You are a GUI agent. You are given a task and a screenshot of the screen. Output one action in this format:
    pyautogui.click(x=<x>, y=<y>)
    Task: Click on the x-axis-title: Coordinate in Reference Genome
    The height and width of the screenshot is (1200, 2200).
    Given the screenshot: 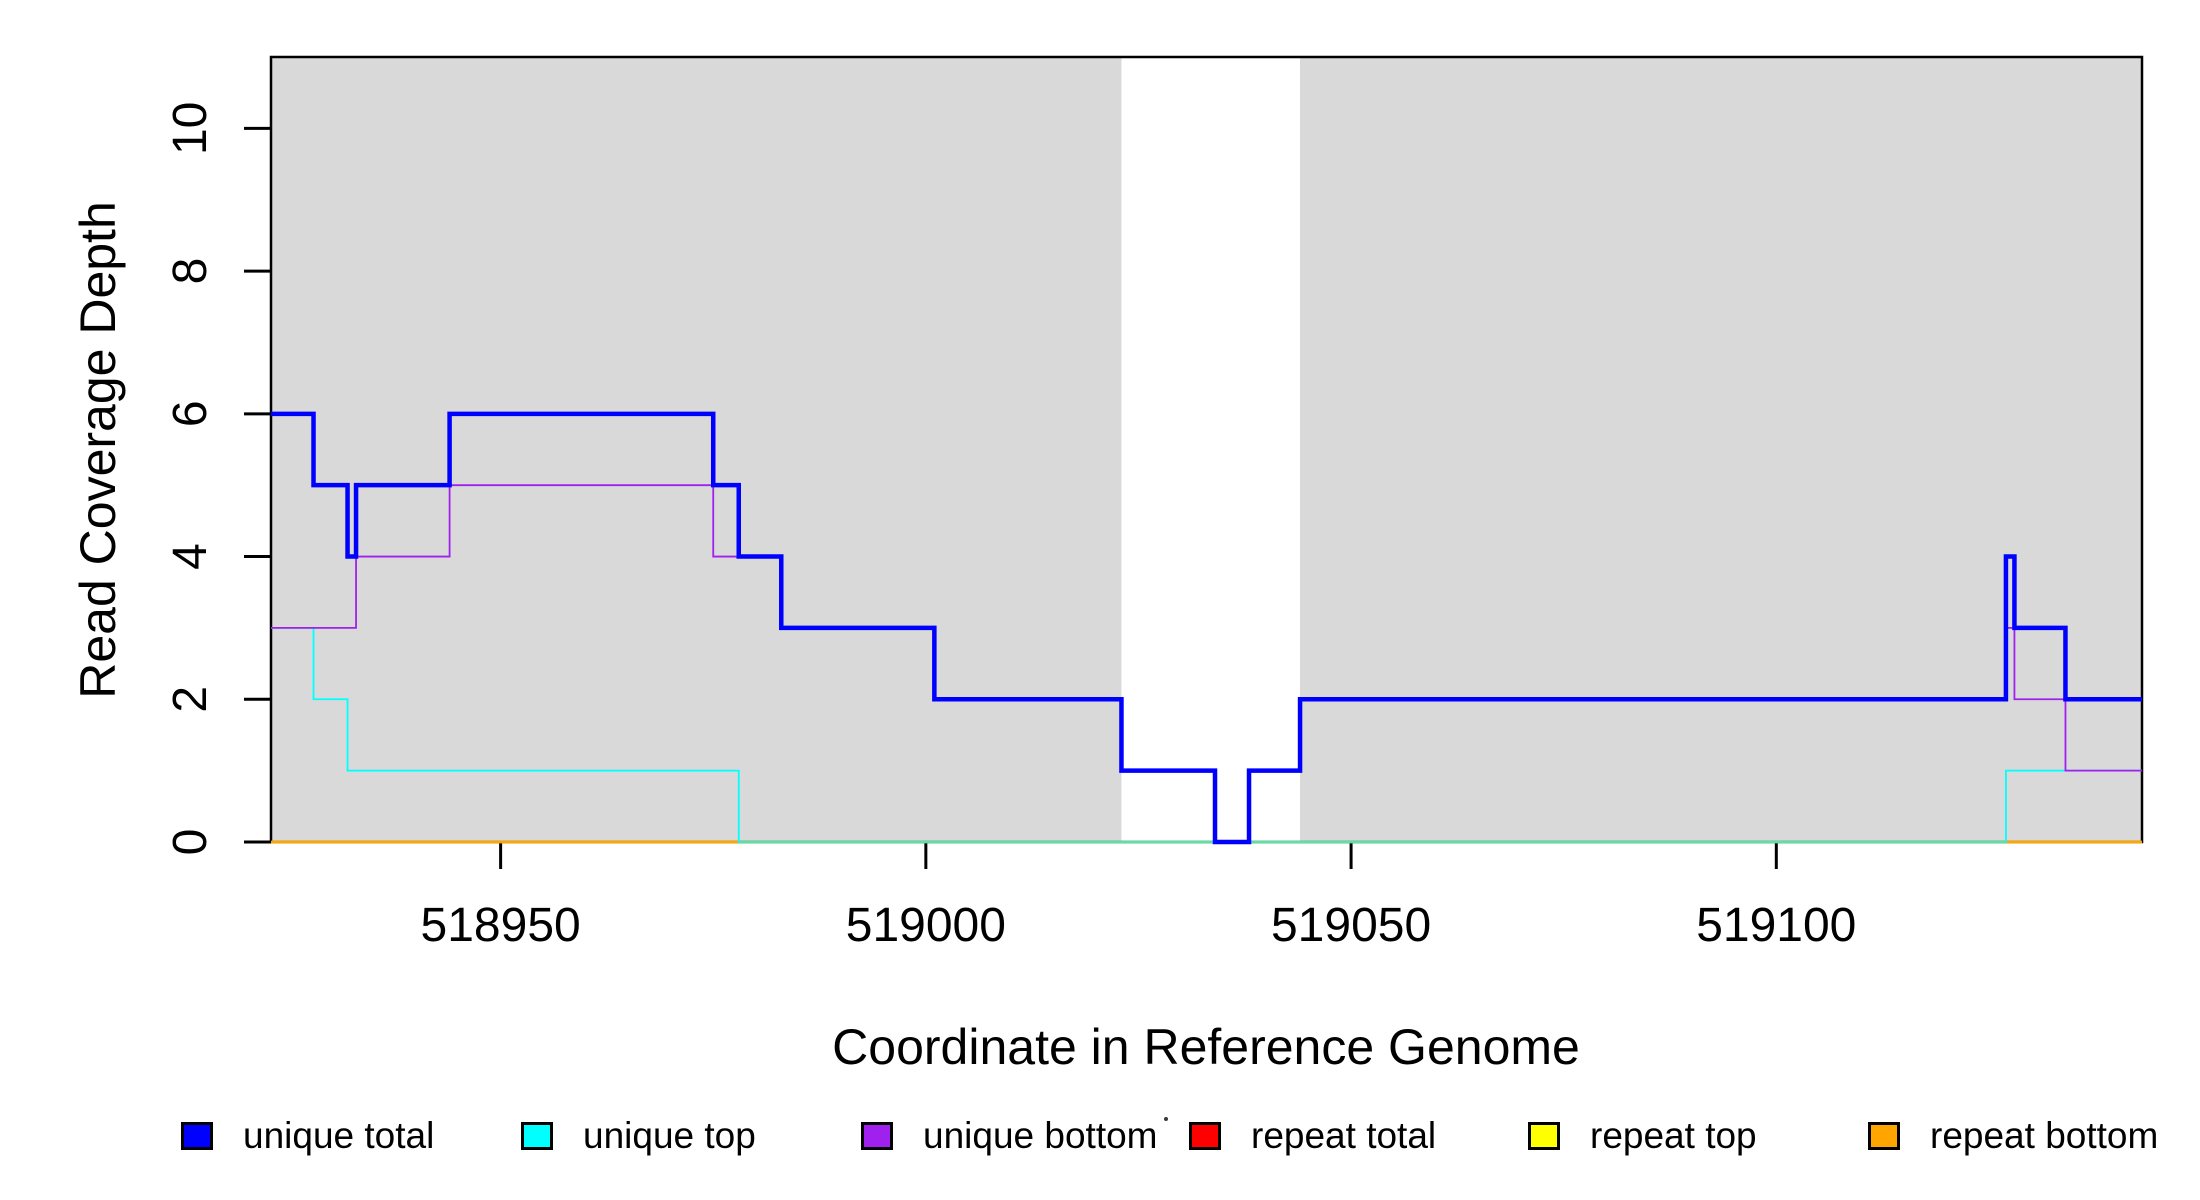 What is the action you would take?
    pyautogui.click(x=1206, y=1047)
    